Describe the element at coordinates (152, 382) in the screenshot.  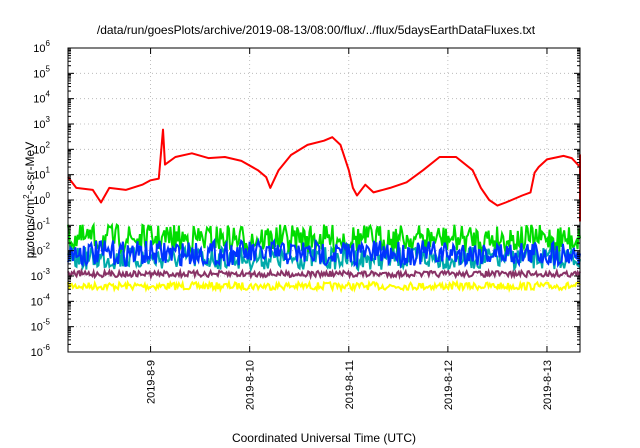
I see `x-tick-label: 2019-8-9` at that location.